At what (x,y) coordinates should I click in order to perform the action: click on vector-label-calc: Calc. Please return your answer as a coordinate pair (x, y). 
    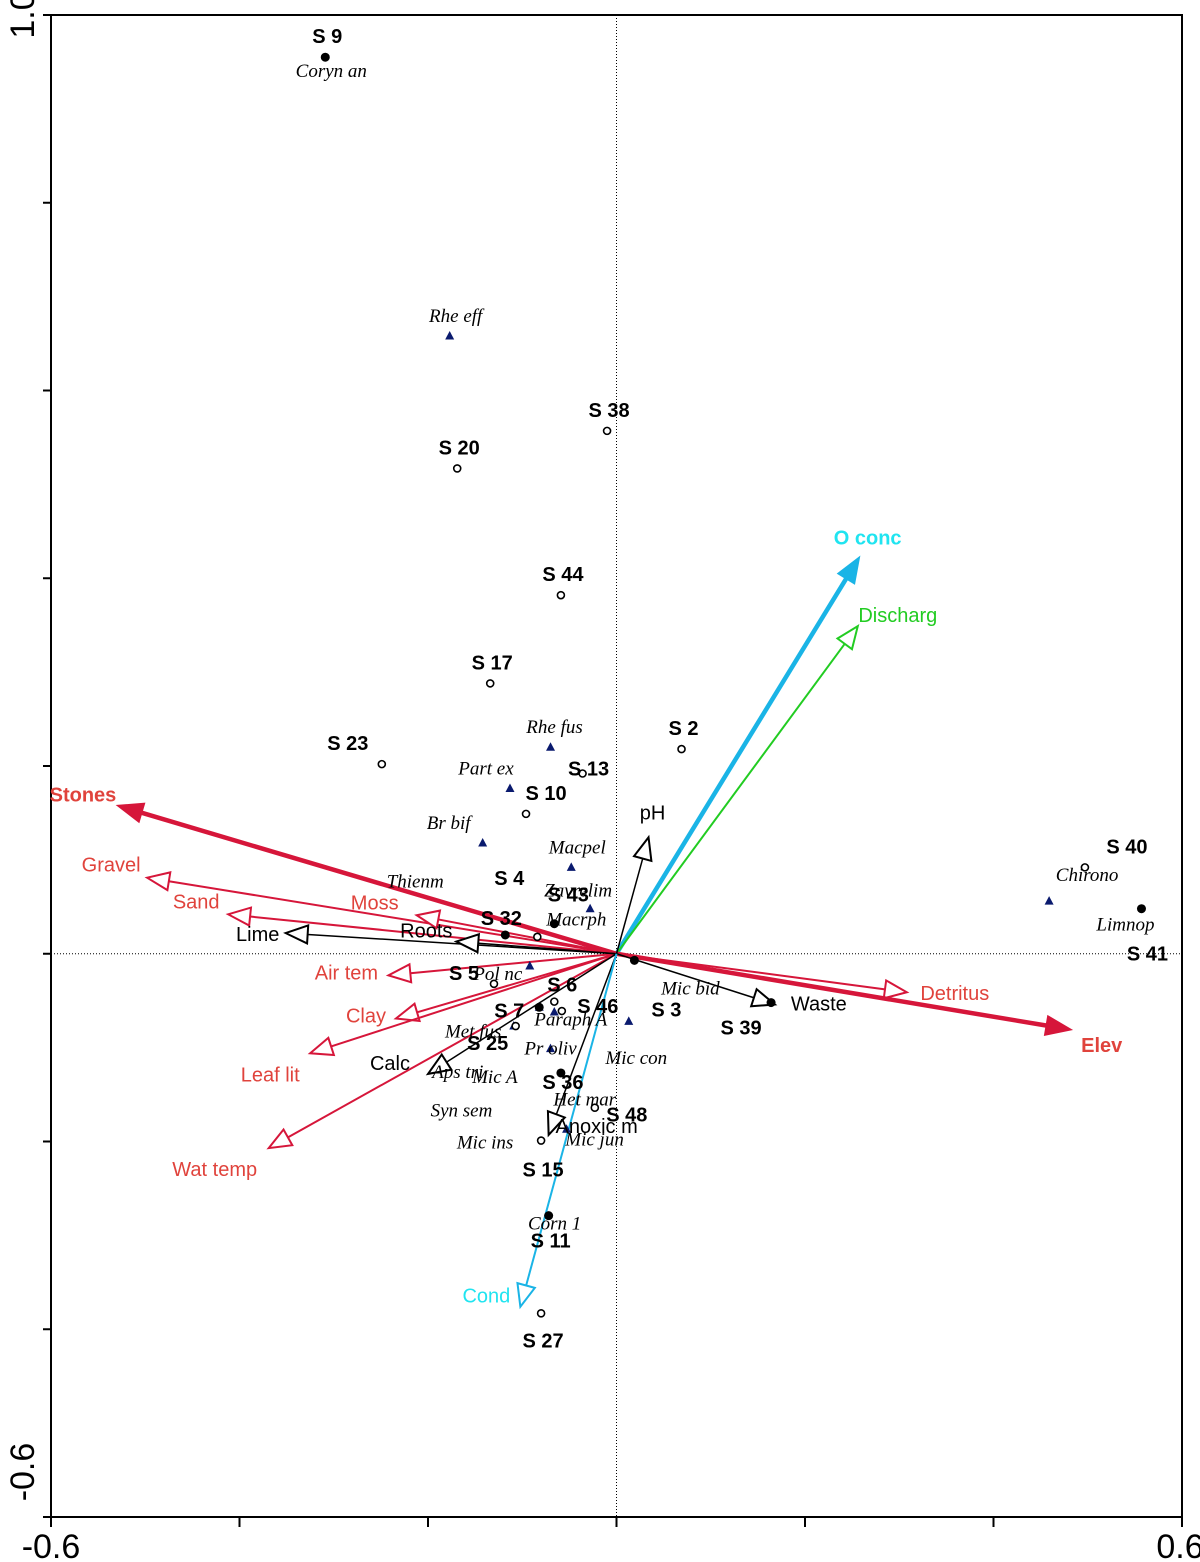
    Looking at the image, I should click on (390, 1064).